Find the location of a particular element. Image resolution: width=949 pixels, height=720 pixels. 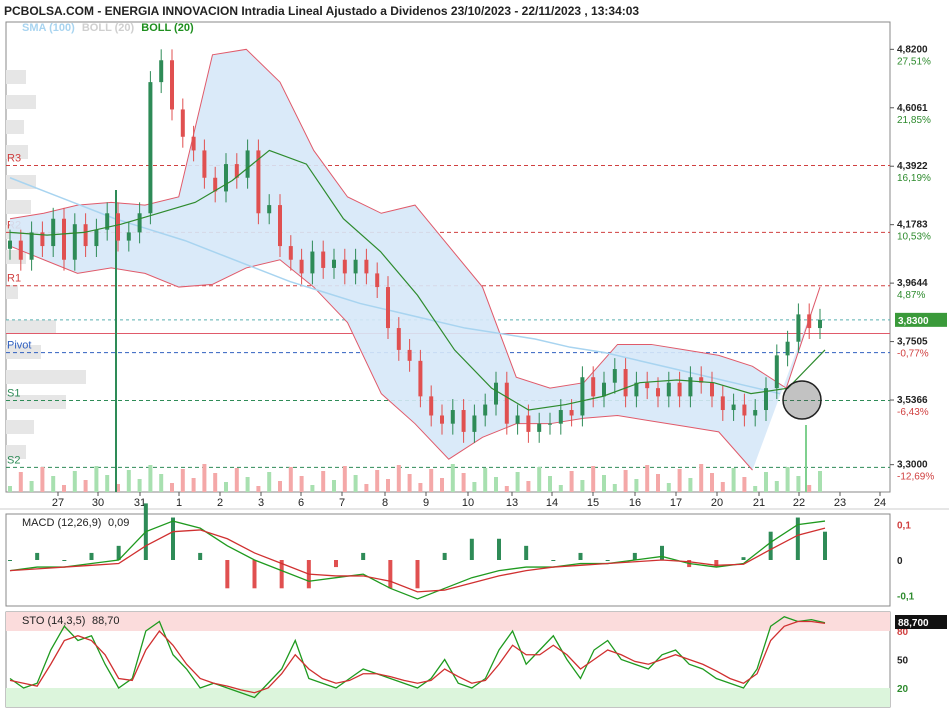

pivot-label-s2: S2 is located at coordinates (13, 460).